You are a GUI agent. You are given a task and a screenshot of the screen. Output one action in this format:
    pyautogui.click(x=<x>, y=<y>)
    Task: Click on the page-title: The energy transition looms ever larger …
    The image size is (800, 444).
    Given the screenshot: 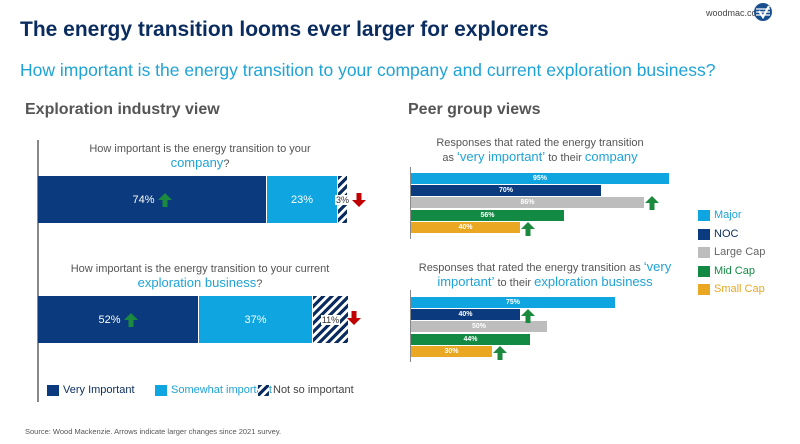 What is the action you would take?
    pyautogui.click(x=284, y=29)
    